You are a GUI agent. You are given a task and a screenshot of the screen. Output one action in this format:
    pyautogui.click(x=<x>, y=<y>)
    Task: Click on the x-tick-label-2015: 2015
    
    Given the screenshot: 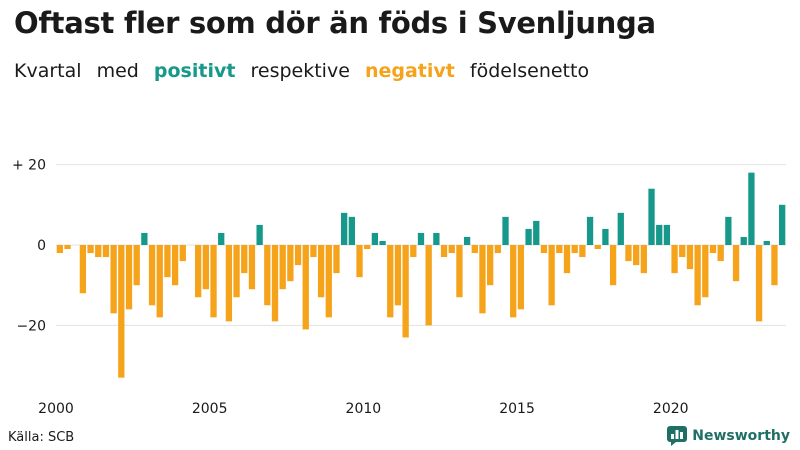 What is the action you would take?
    pyautogui.click(x=517, y=409)
    